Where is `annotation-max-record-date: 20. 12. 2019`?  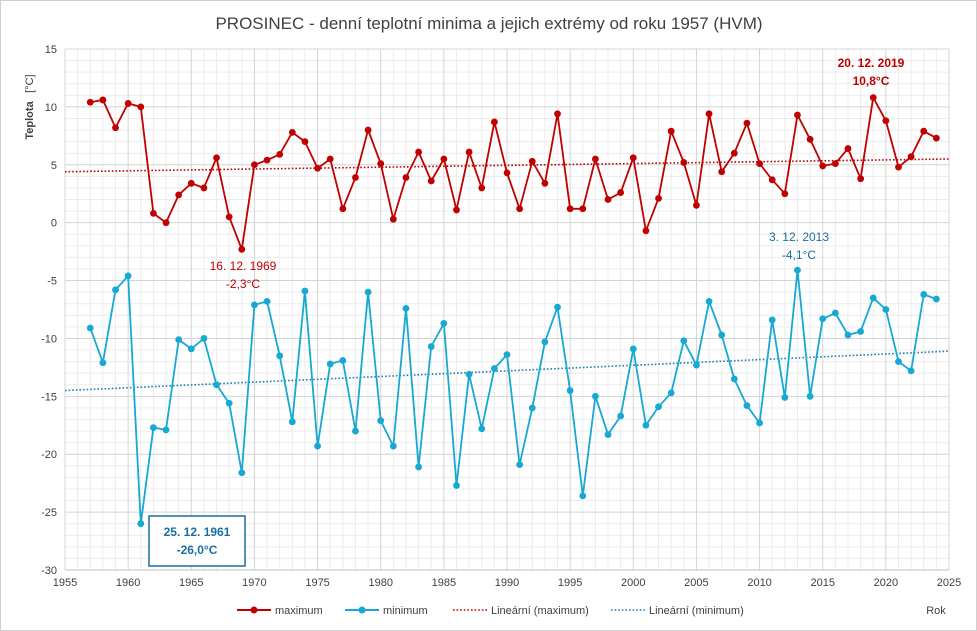
annotation-max-record-date: 20. 12. 2019 is located at coordinates (871, 63).